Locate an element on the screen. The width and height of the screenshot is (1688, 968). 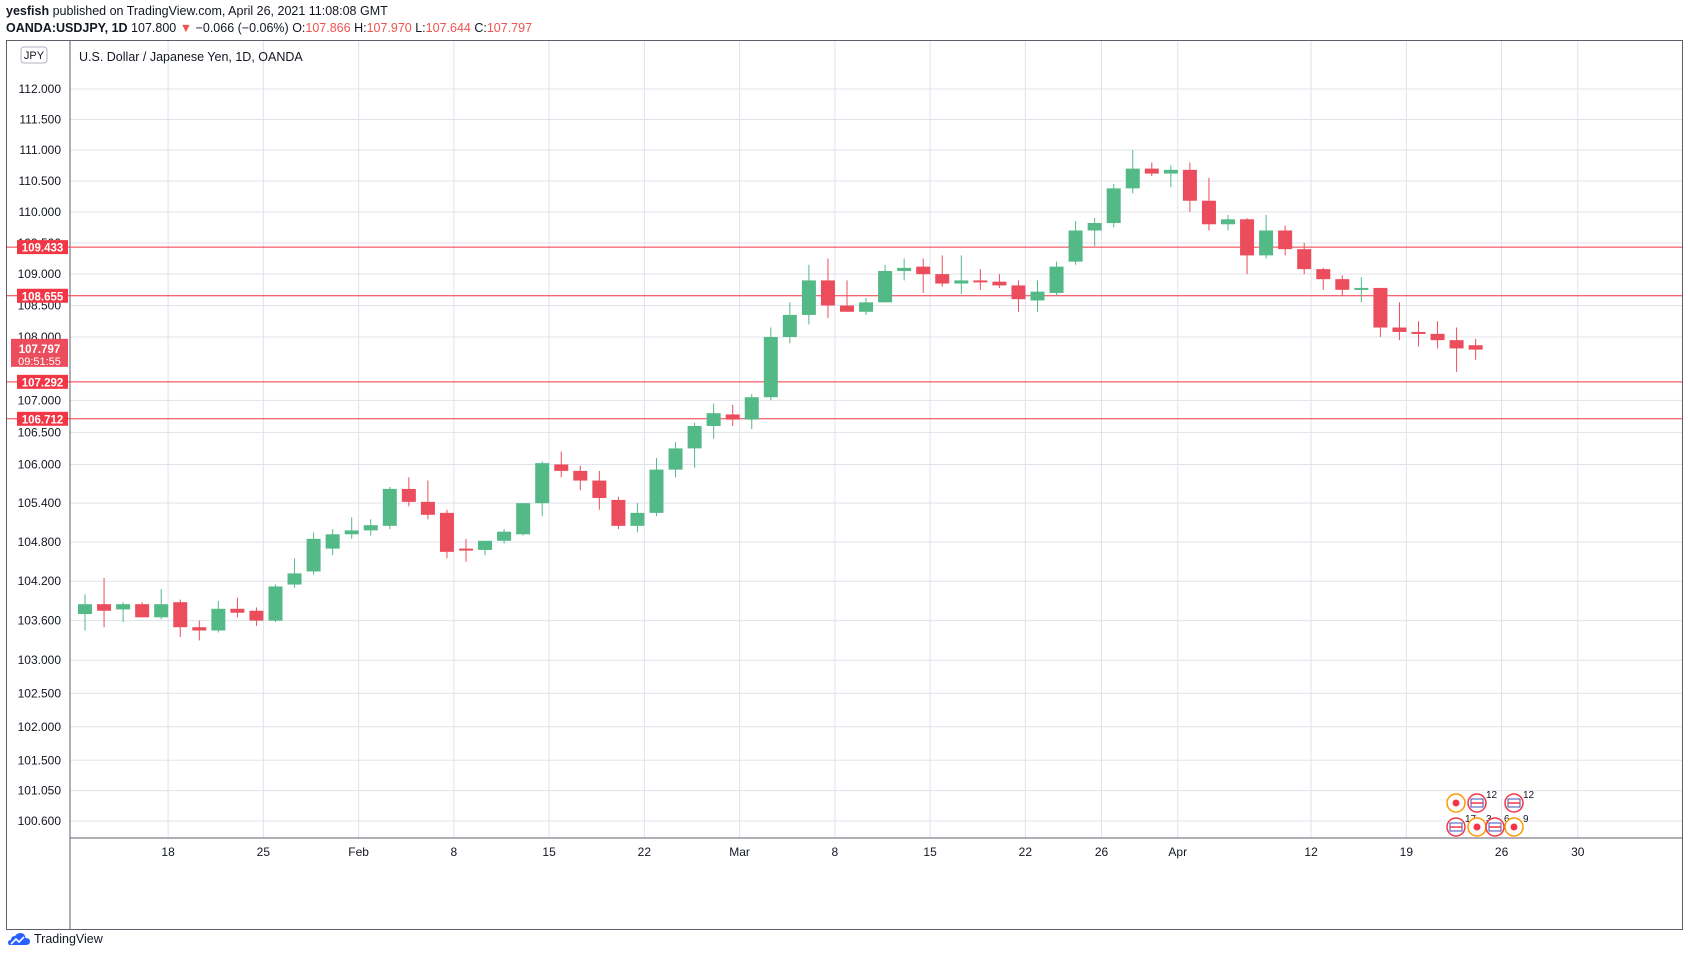
tradingview-cloud-icon is located at coordinates (19, 939).